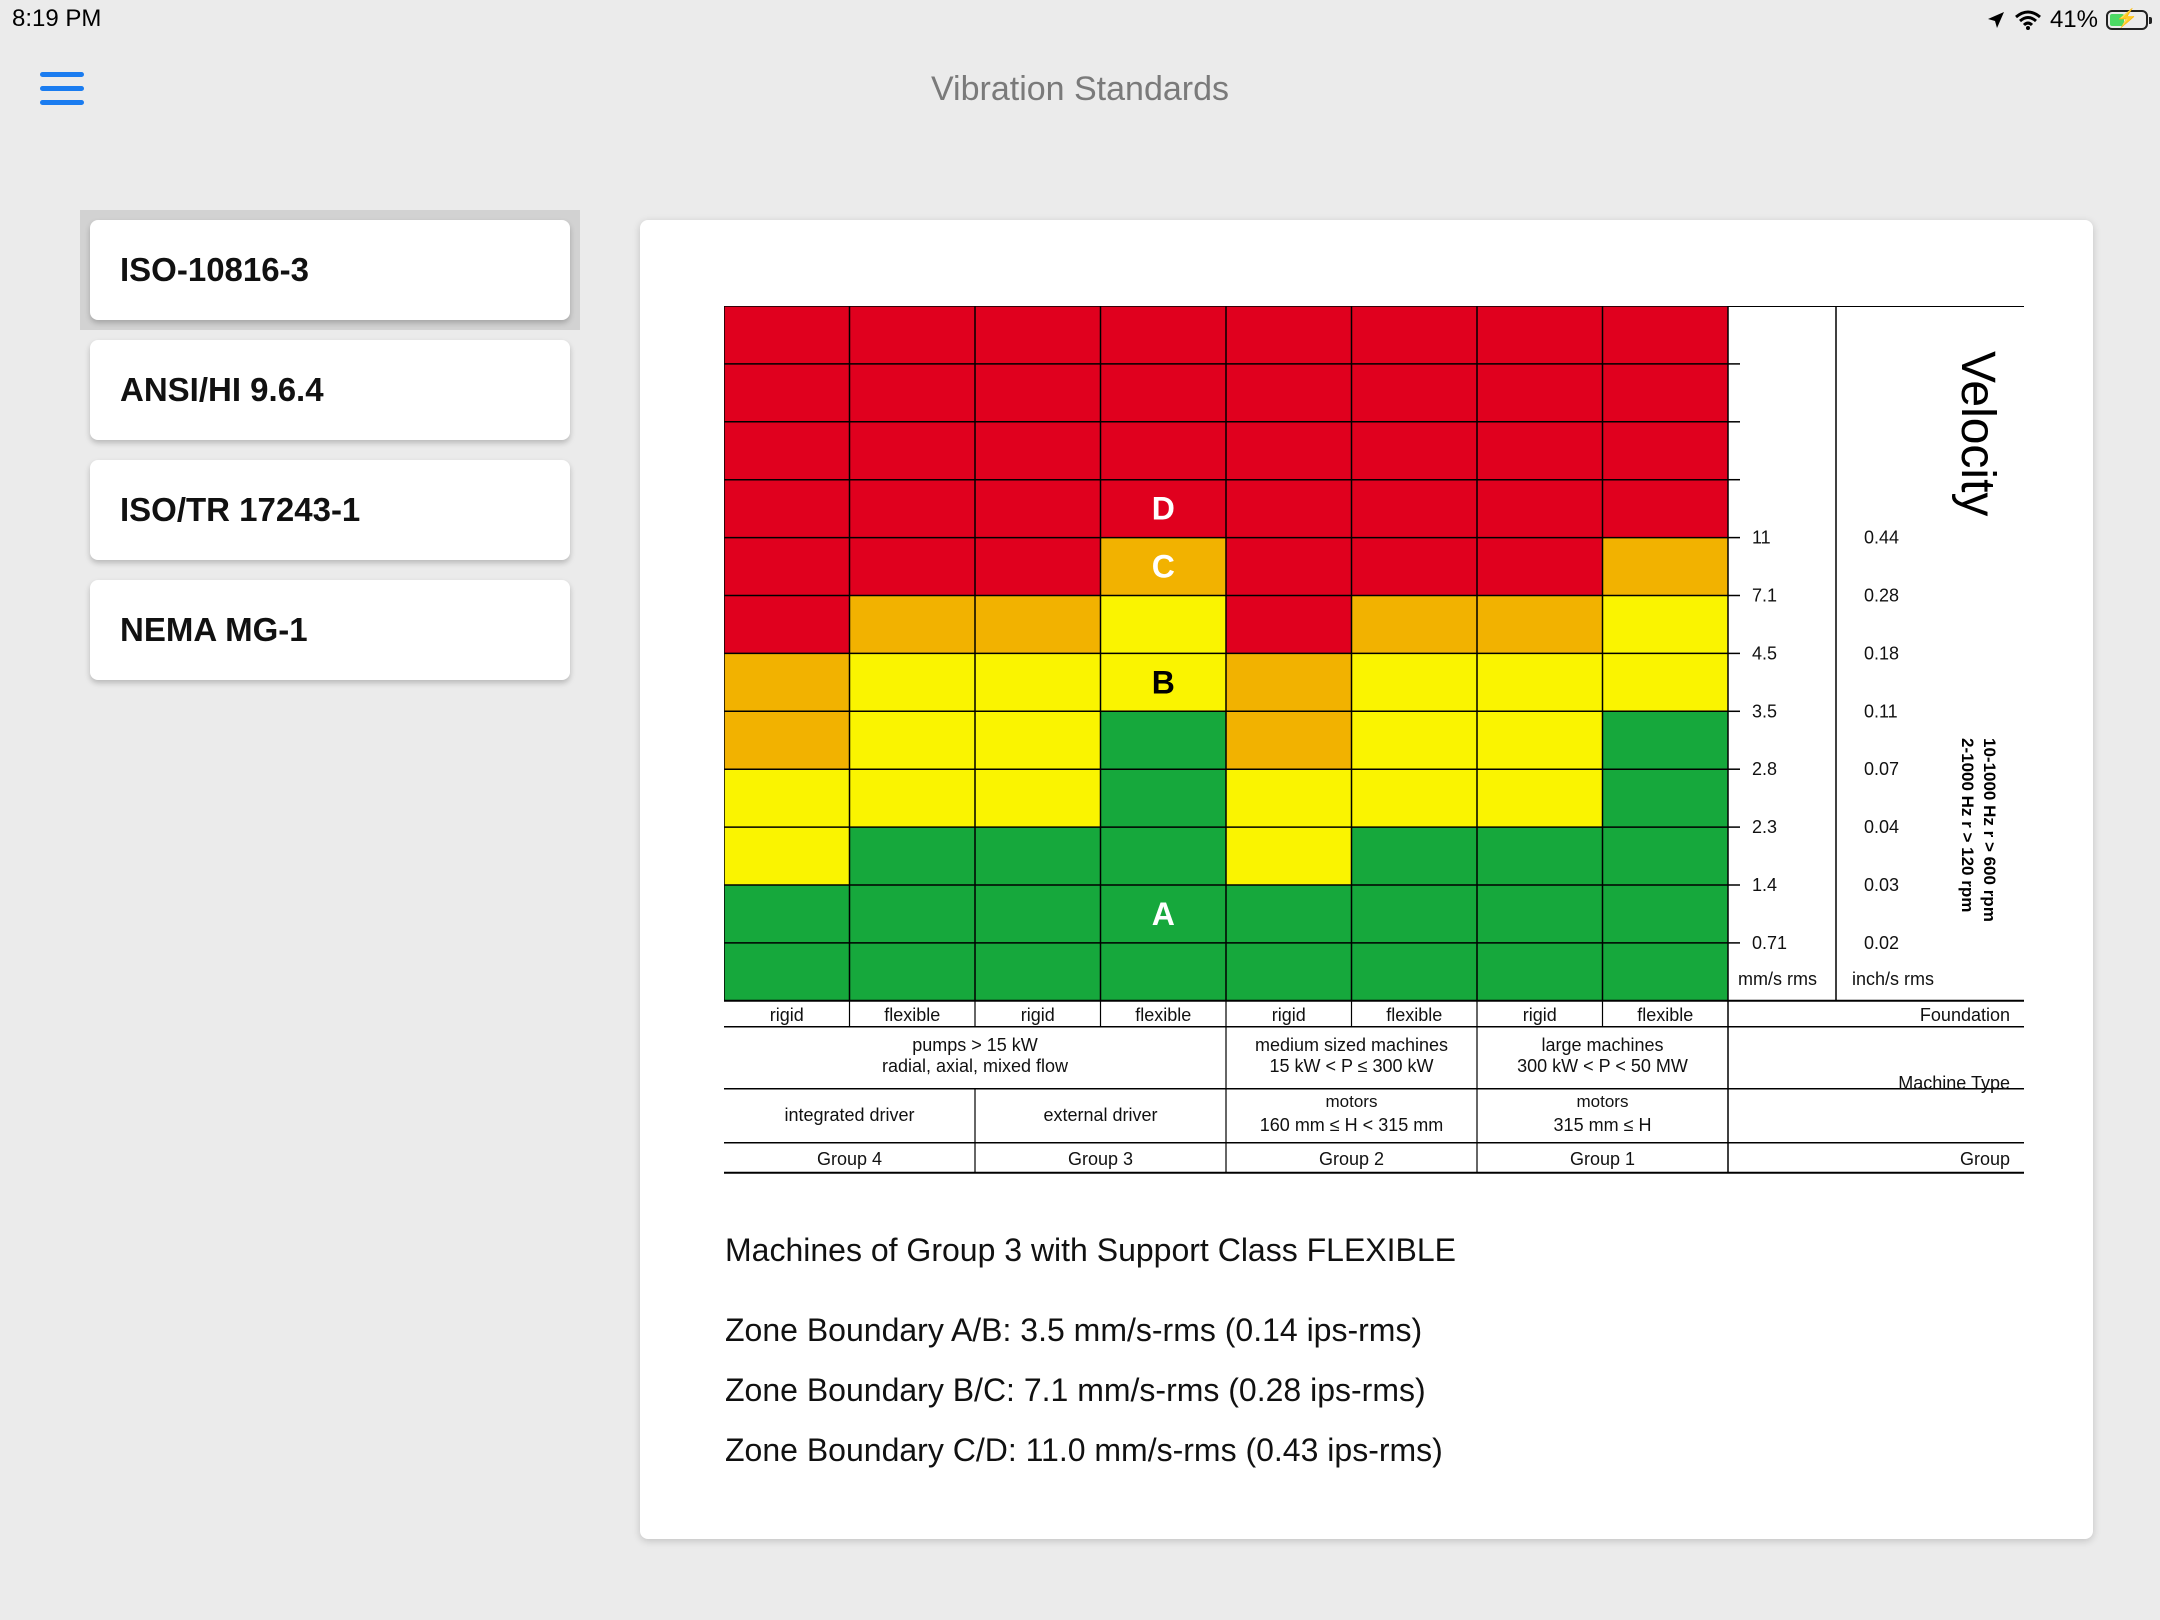 The height and width of the screenshot is (1620, 2160). Describe the element at coordinates (1351, 1066) in the screenshot. I see `machine-type-label: 15 kW < P ≤ 300 kW` at that location.